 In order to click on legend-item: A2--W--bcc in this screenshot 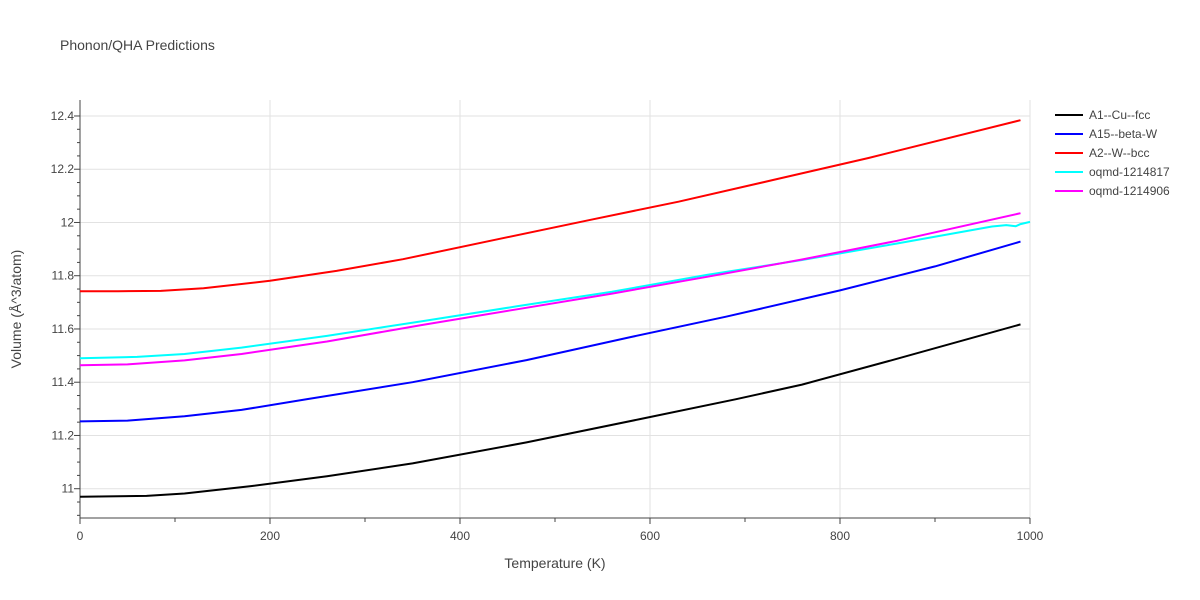, I will do `click(1102, 153)`.